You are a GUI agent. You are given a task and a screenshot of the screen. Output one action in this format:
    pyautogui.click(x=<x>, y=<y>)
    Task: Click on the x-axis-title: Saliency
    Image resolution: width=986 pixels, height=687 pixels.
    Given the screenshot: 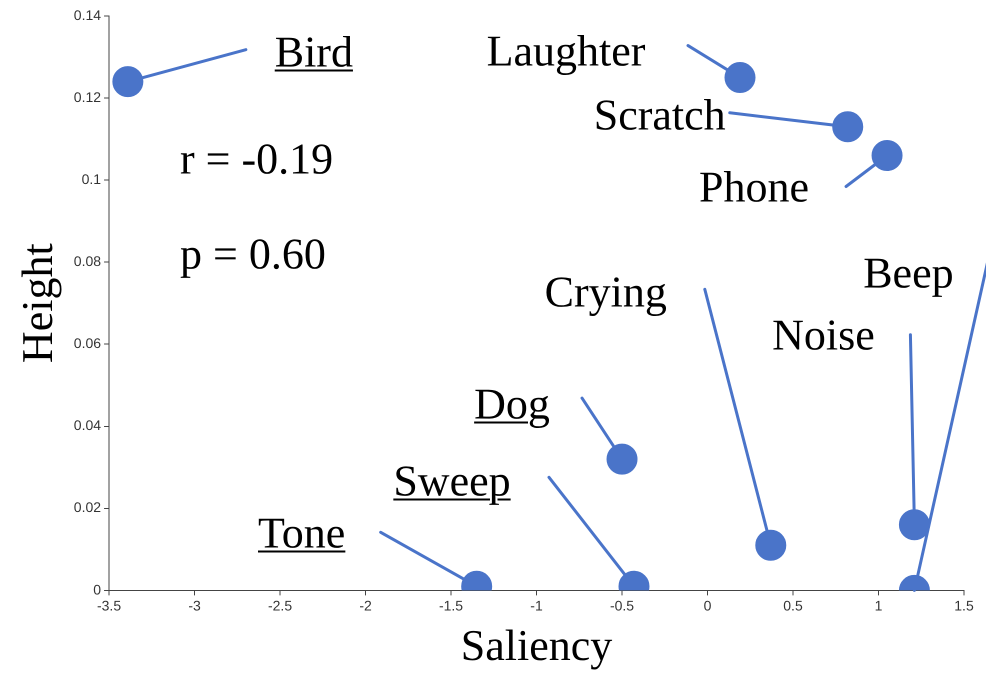 What is the action you would take?
    pyautogui.click(x=536, y=645)
    